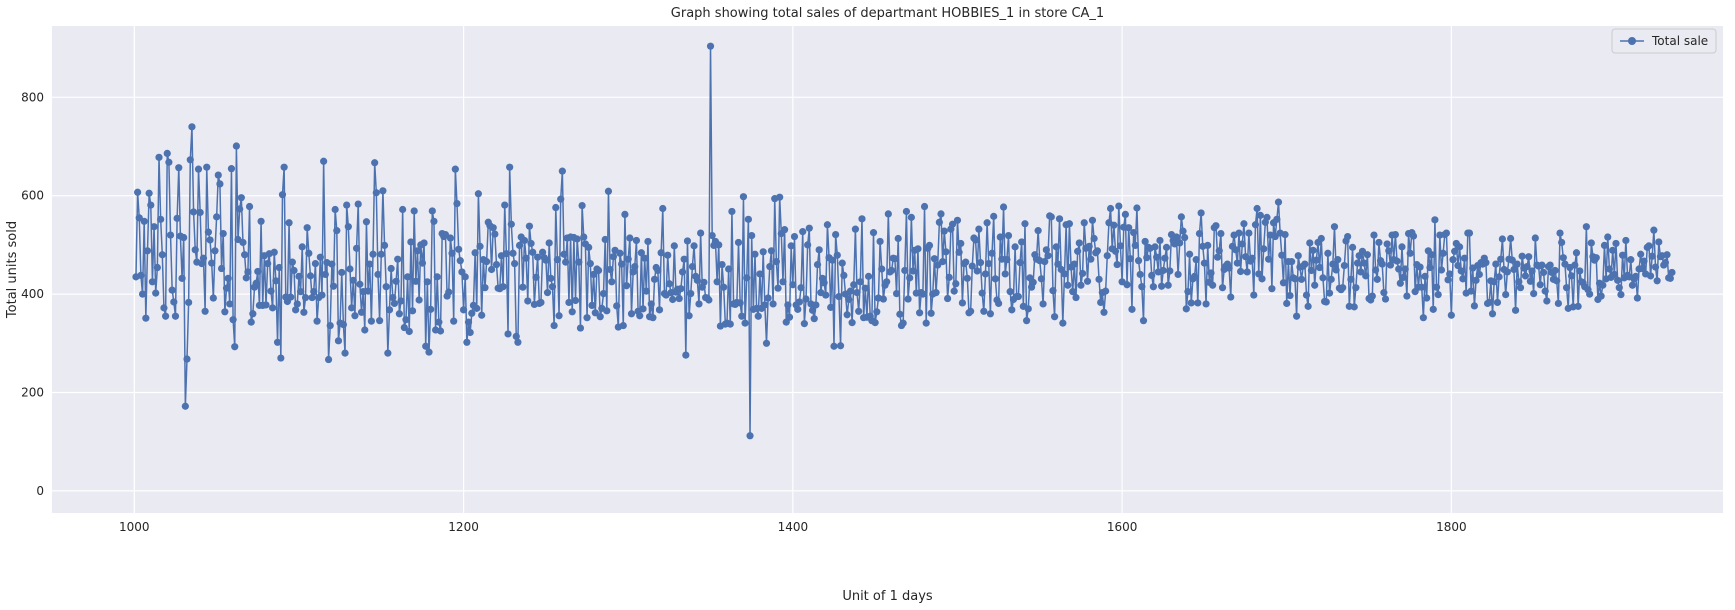  What do you see at coordinates (32, 392) in the screenshot?
I see `y-tick-label: 200` at bounding box center [32, 392].